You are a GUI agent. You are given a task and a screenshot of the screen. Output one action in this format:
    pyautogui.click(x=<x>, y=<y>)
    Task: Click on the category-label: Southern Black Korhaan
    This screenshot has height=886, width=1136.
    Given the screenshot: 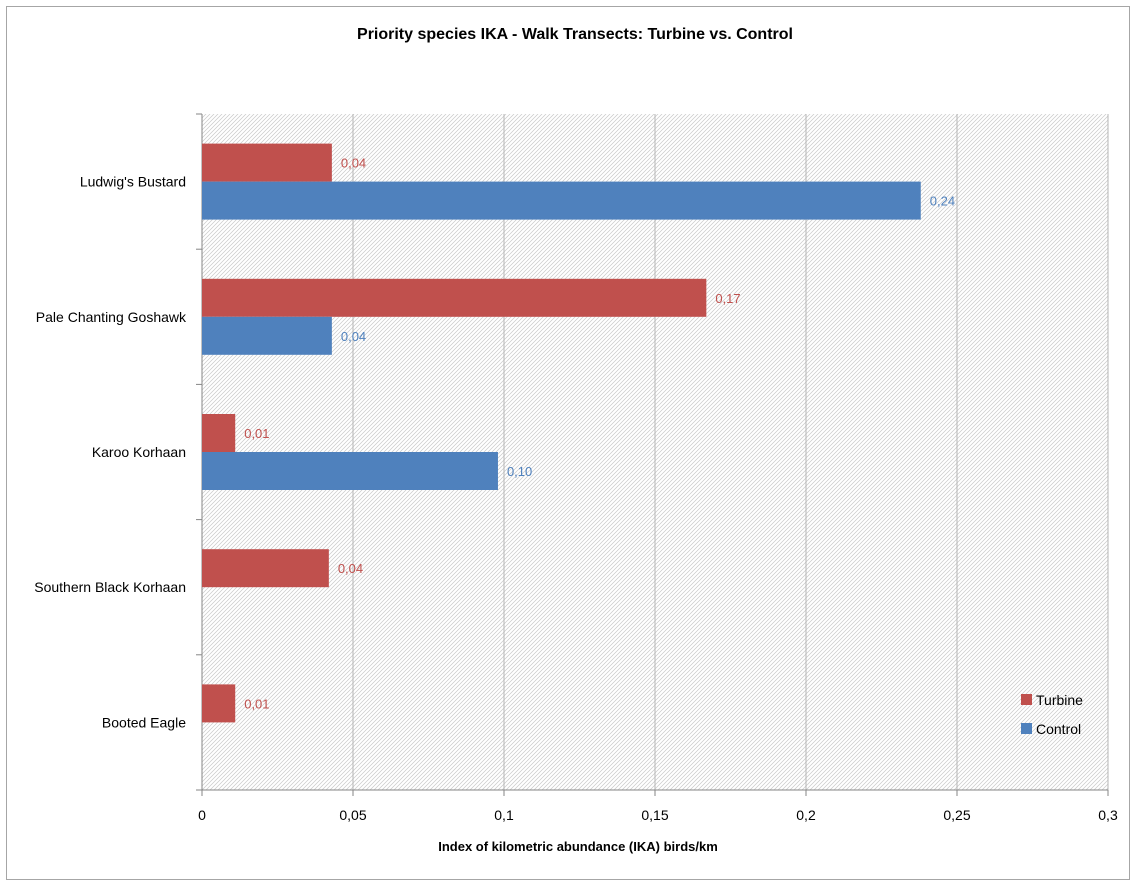 What is the action you would take?
    pyautogui.click(x=110, y=587)
    